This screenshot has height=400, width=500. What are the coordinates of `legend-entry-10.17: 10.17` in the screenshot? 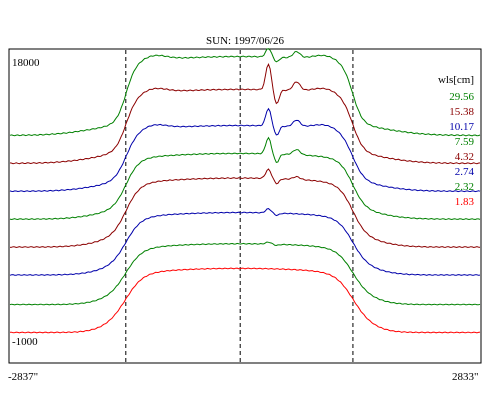 It's located at (461, 127).